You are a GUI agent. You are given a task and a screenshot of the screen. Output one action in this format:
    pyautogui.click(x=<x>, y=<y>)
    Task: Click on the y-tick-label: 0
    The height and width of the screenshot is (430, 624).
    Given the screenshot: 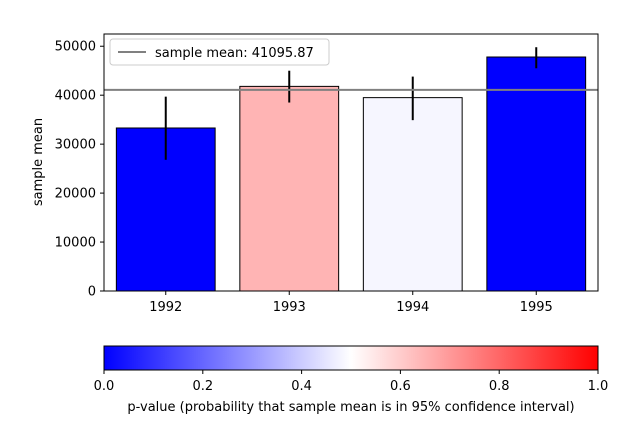 What is the action you would take?
    pyautogui.click(x=92, y=292)
    